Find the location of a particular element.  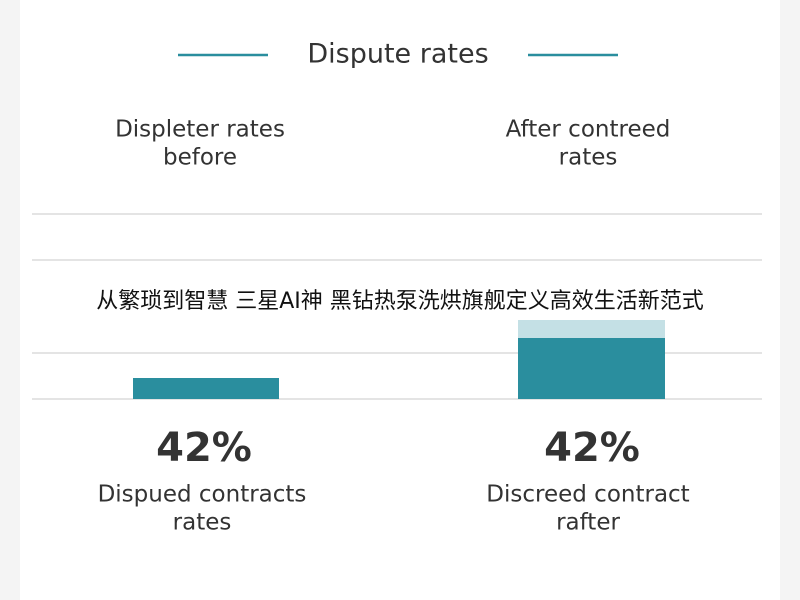

column-heading: before is located at coordinates (200, 158).